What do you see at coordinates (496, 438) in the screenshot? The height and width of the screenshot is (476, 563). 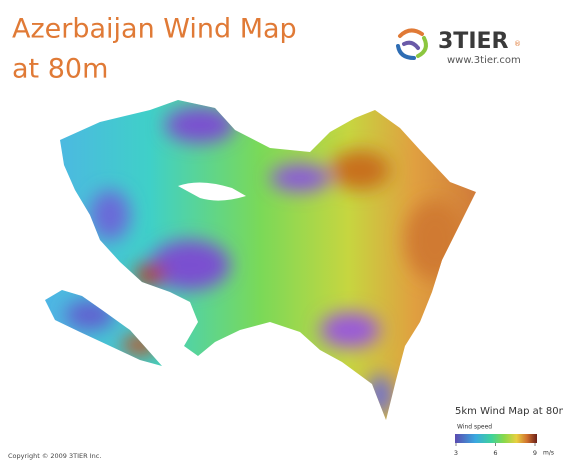 I see `color-bar` at bounding box center [496, 438].